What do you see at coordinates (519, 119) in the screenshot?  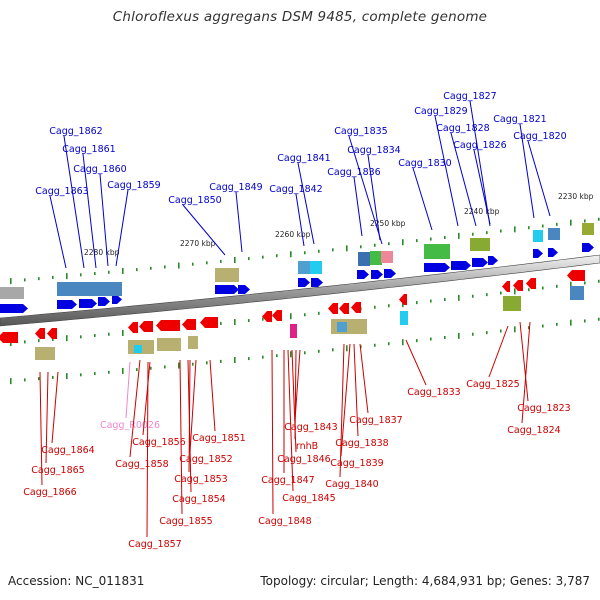 I see `forward-gene-label: Cagg_1821` at bounding box center [519, 119].